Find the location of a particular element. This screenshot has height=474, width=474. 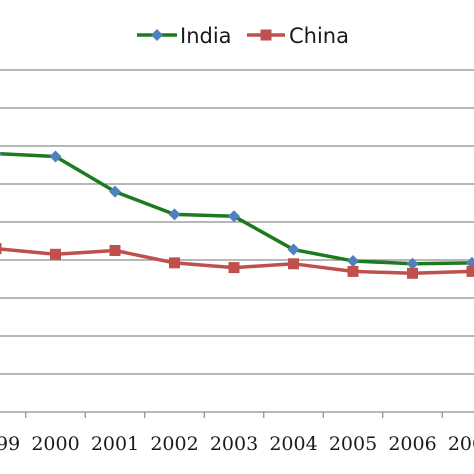

data-point-china-2001 is located at coordinates (115, 250).